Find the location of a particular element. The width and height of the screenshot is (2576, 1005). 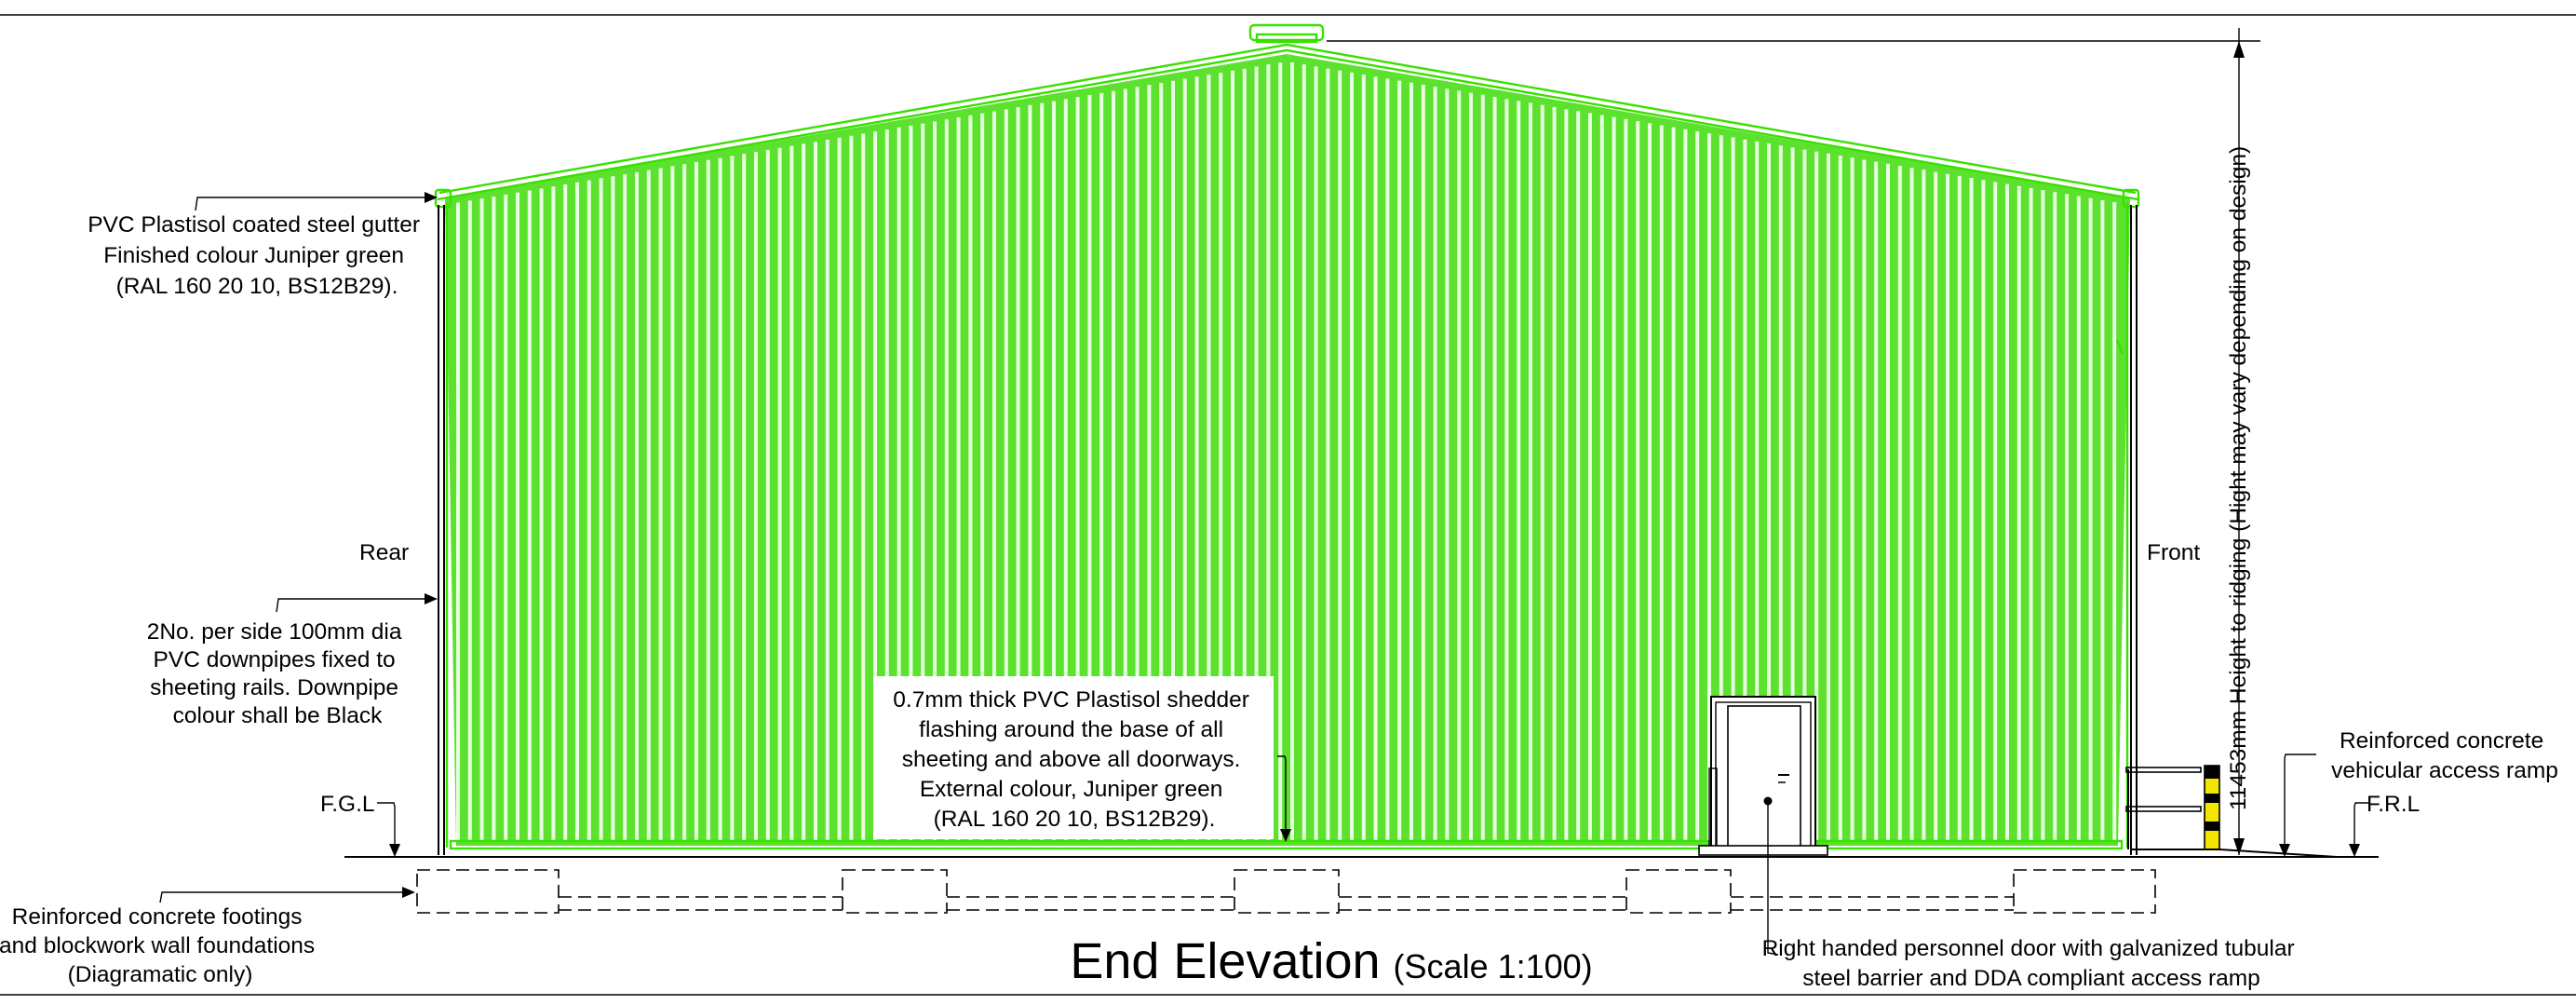

flashing-note-background is located at coordinates (1073, 757).